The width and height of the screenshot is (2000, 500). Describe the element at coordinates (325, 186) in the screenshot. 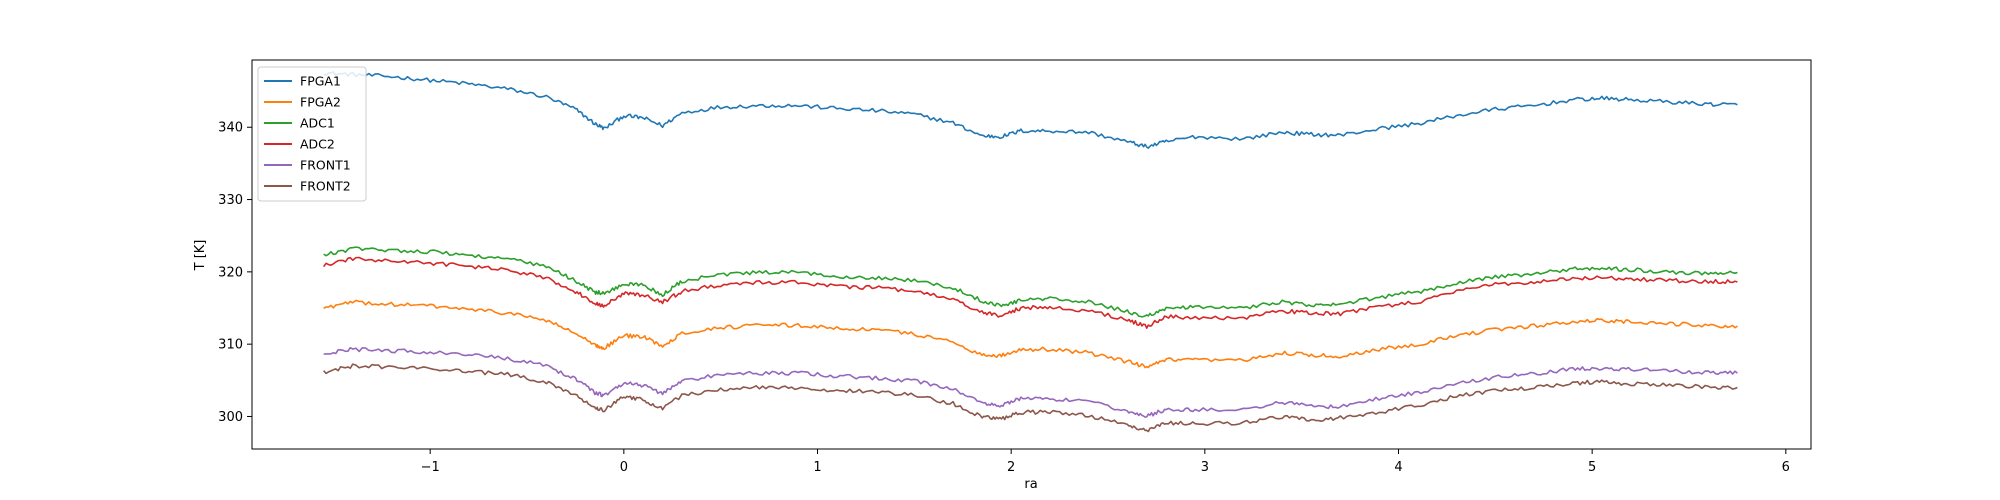

I see `legend-label-front2: FRONT2` at that location.